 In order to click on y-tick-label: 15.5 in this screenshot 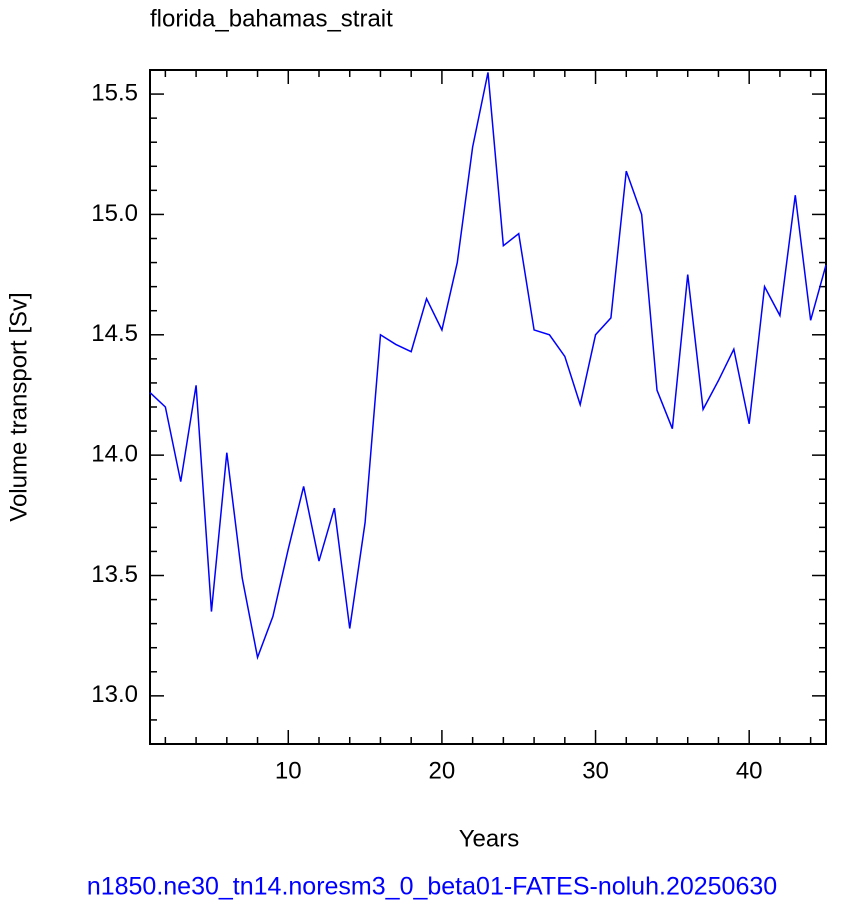, I will do `click(114, 92)`.